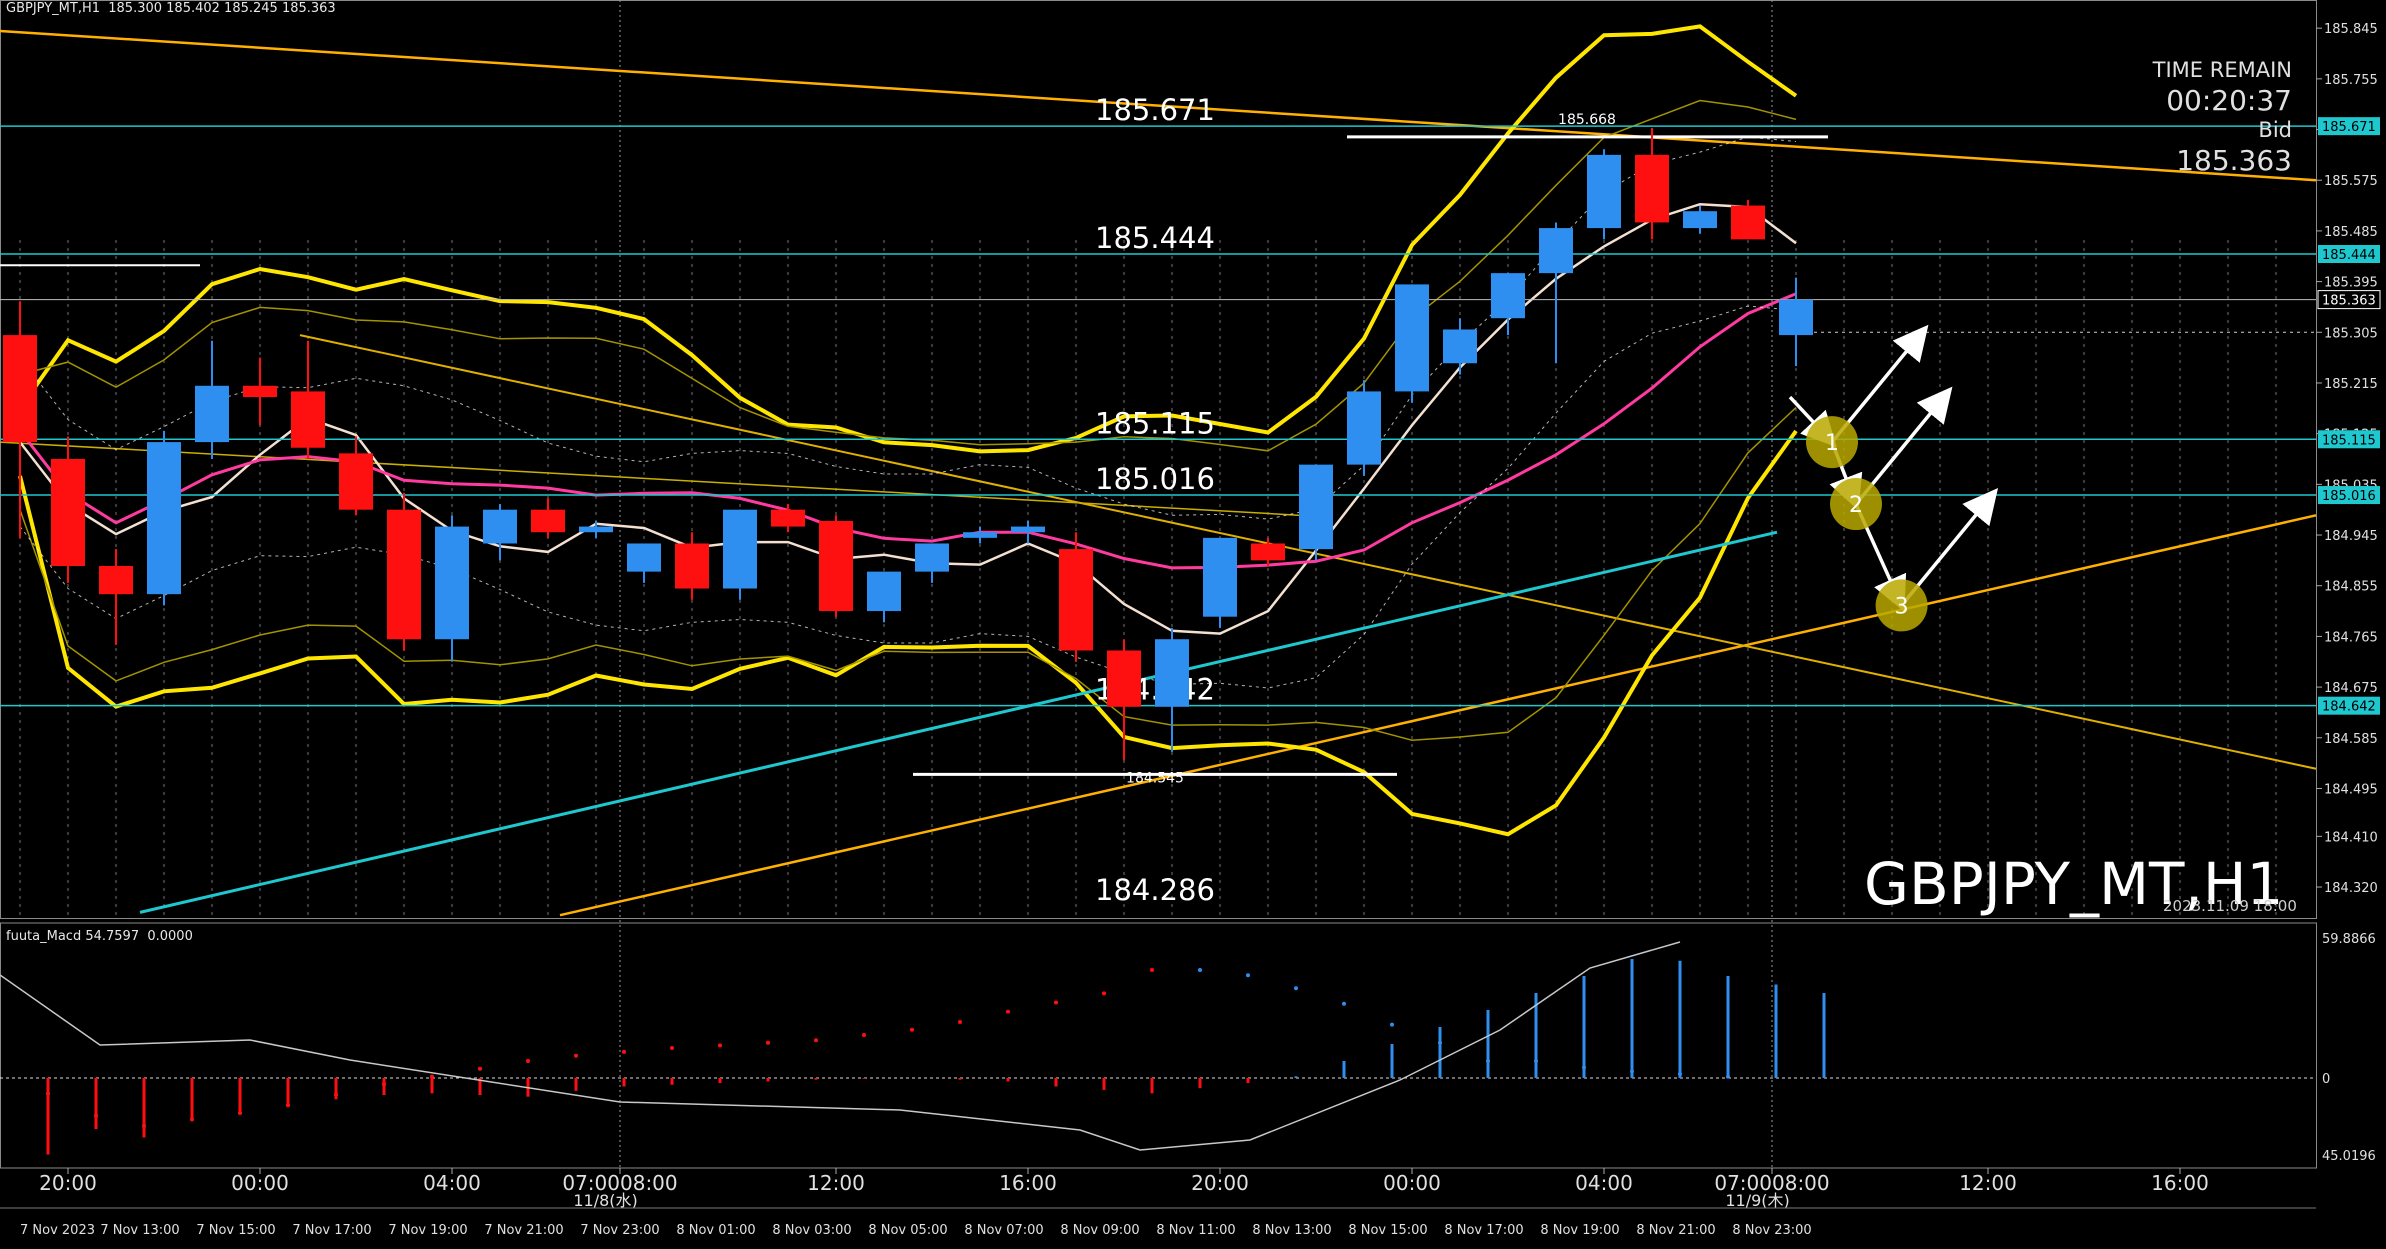  What do you see at coordinates (1675, 1230) in the screenshot?
I see `time-minor-label: 8 Nov 21:00` at bounding box center [1675, 1230].